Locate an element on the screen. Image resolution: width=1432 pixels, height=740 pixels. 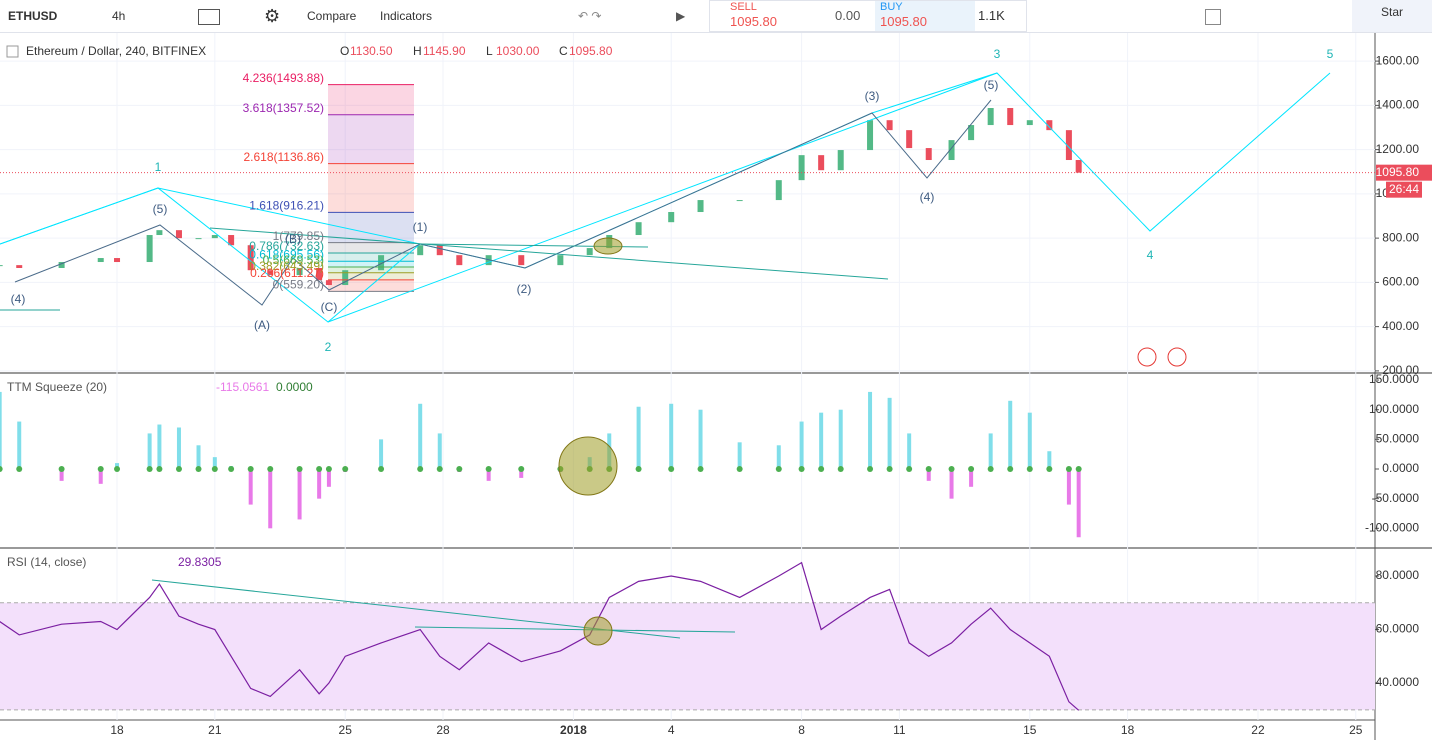
y-tick-label: 800.00 is located at coordinates (1400, 237).